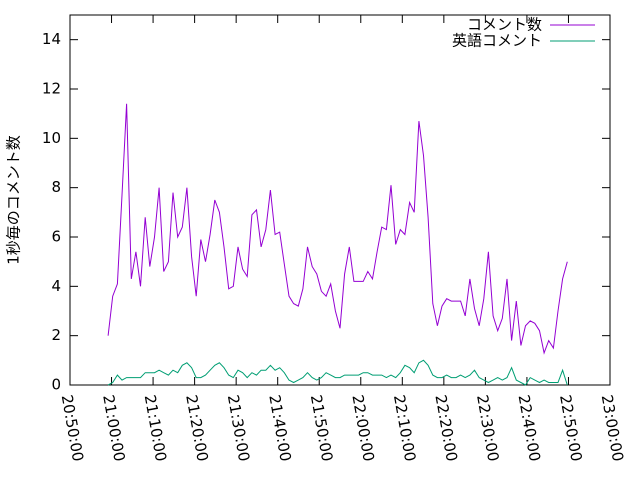 This screenshot has height=480, width=640. Describe the element at coordinates (321, 427) in the screenshot. I see `x-tick-label: 21:50:00` at that location.